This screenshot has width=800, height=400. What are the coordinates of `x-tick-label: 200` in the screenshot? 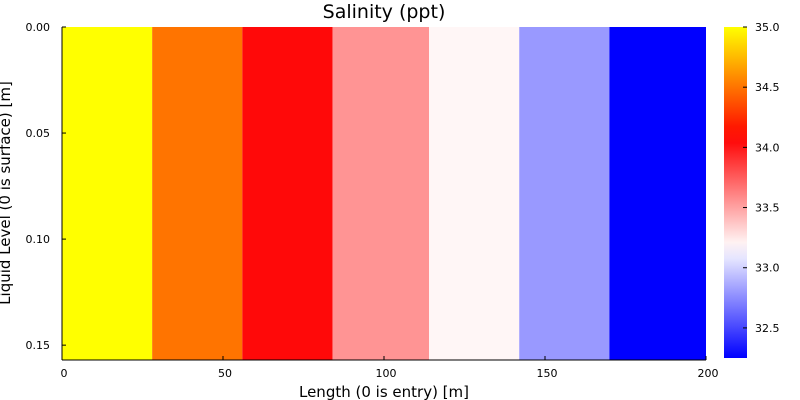 It's located at (708, 373).